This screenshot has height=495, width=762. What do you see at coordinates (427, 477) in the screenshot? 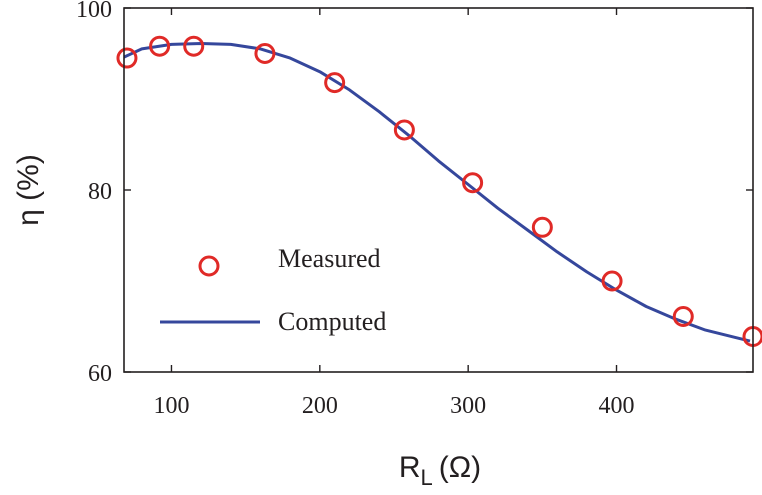
I see `x-axis-label-subscript: L` at bounding box center [427, 477].